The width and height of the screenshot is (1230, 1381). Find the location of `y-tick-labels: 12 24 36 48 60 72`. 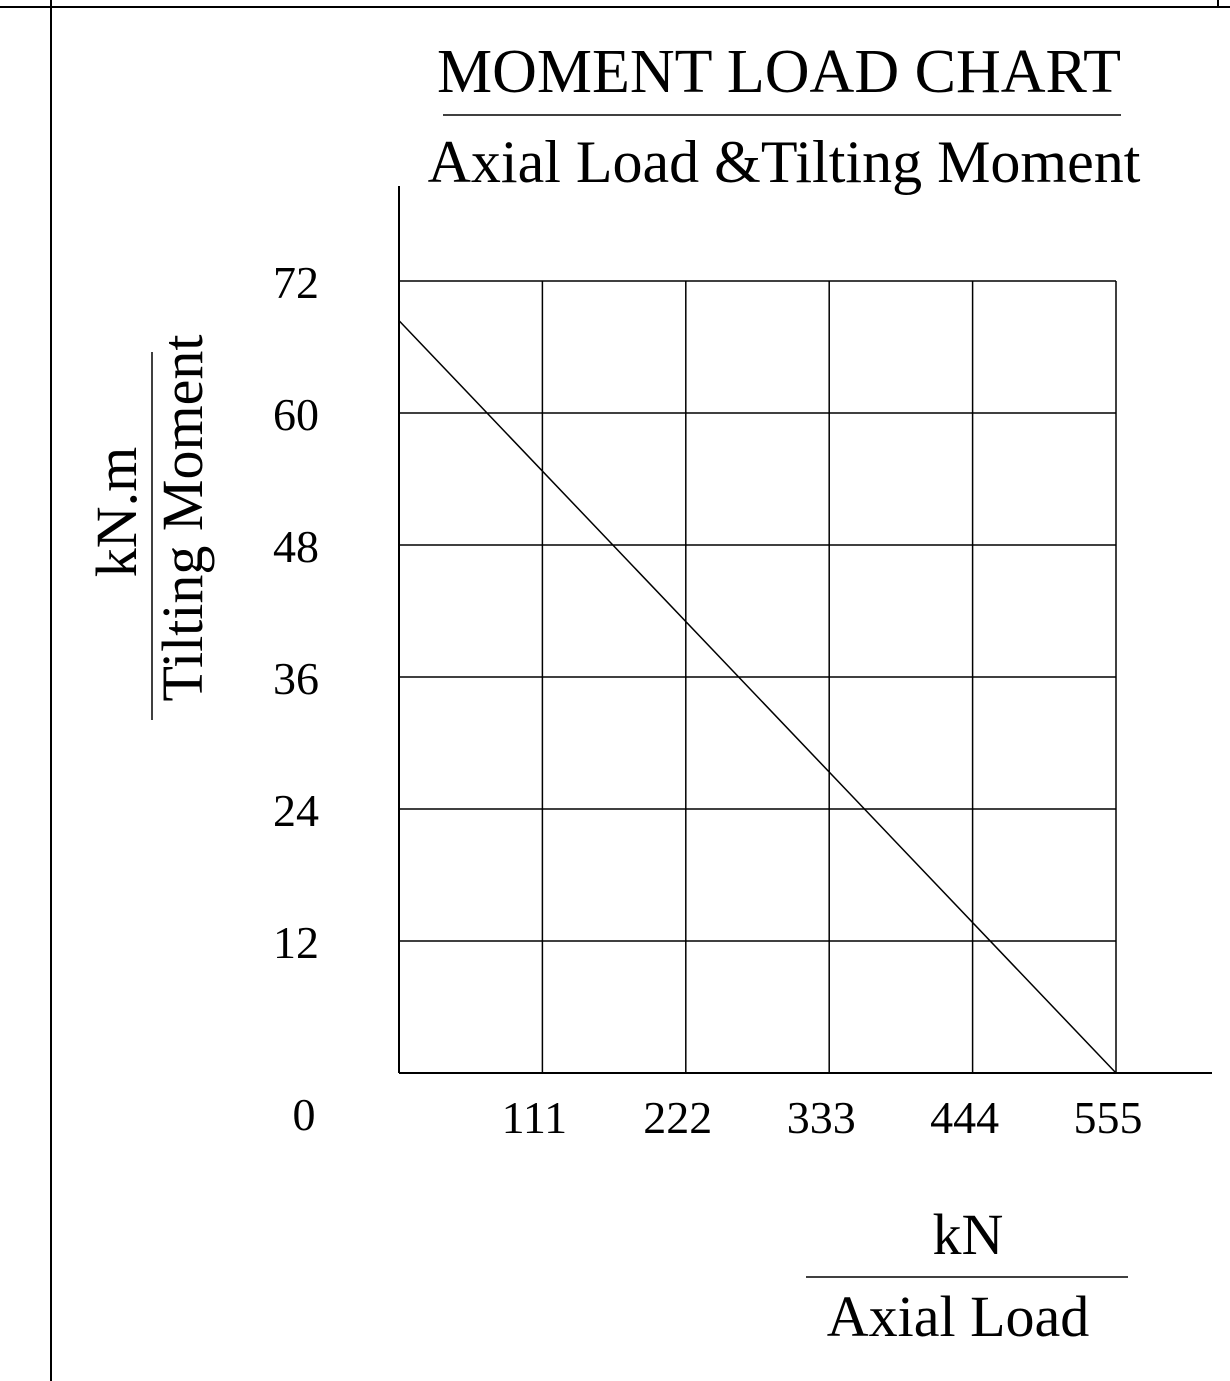

y-tick-labels: 12 24 36 48 60 72 is located at coordinates (296, 612).